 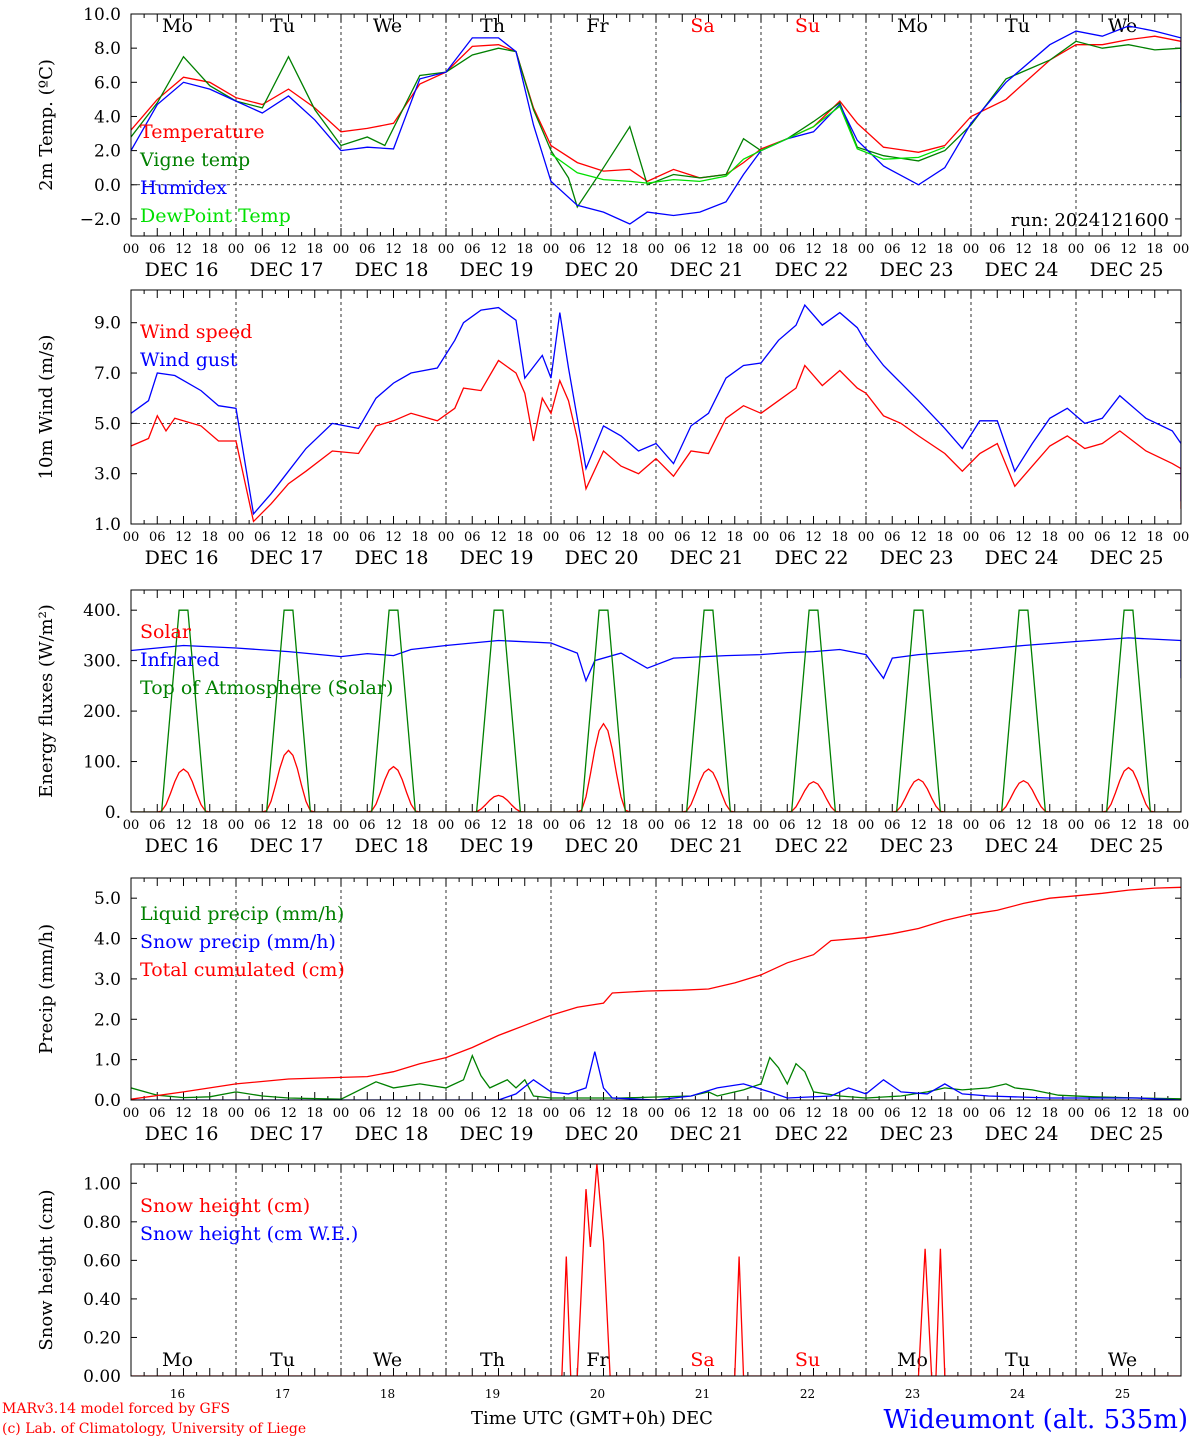 What do you see at coordinates (807, 1360) in the screenshot?
I see `weekday-label: Su` at bounding box center [807, 1360].